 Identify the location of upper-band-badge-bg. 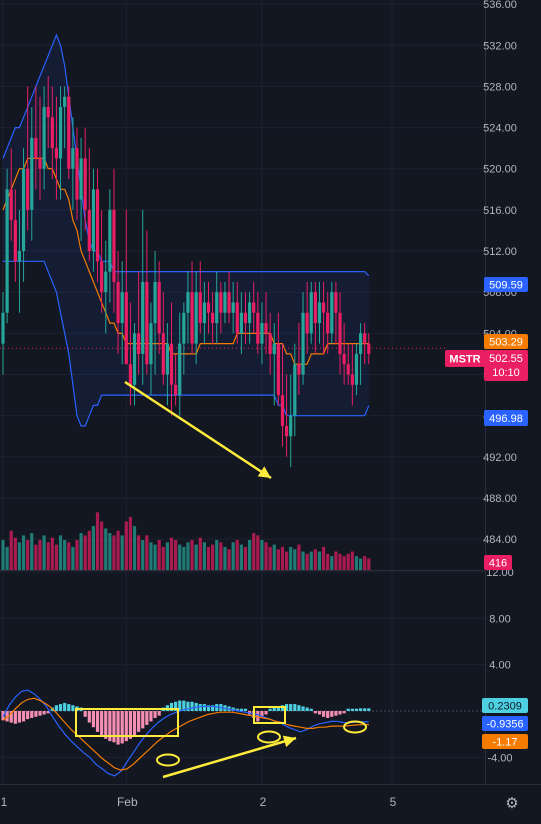
(506, 284).